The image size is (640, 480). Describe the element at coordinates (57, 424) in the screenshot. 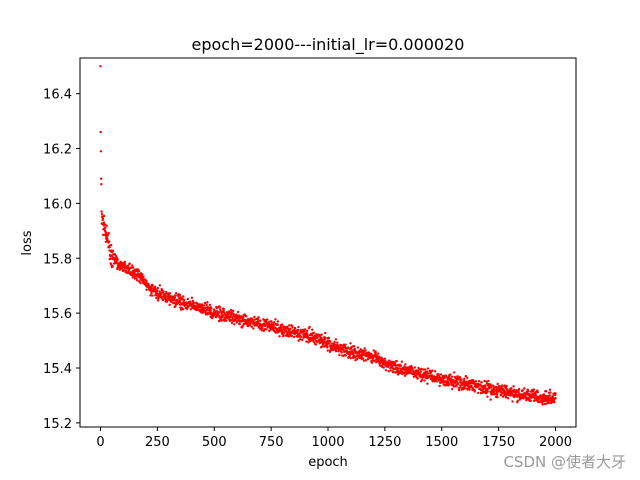

I see `y-tick-label: 15.2` at that location.